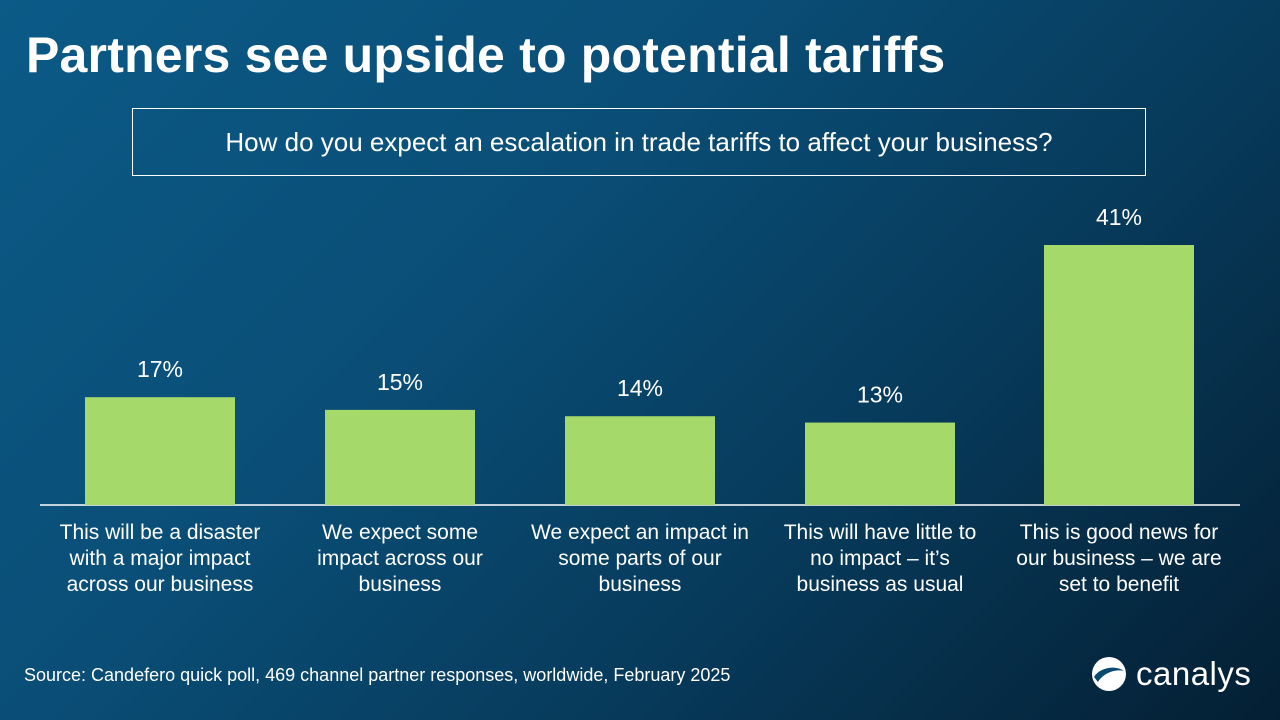  What do you see at coordinates (1119, 217) in the screenshot?
I see `value-label-5: 41%` at bounding box center [1119, 217].